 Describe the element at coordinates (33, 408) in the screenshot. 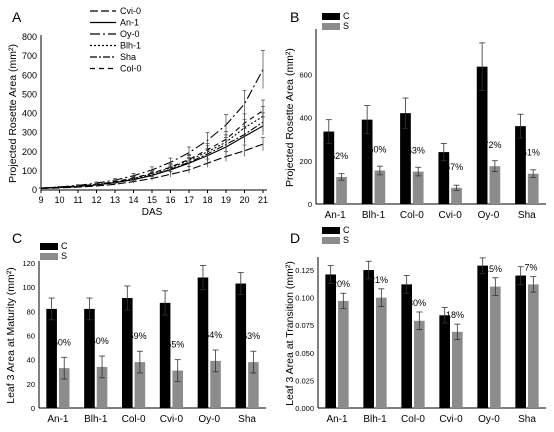

I see `y-tick-label-c-0: 0` at that location.